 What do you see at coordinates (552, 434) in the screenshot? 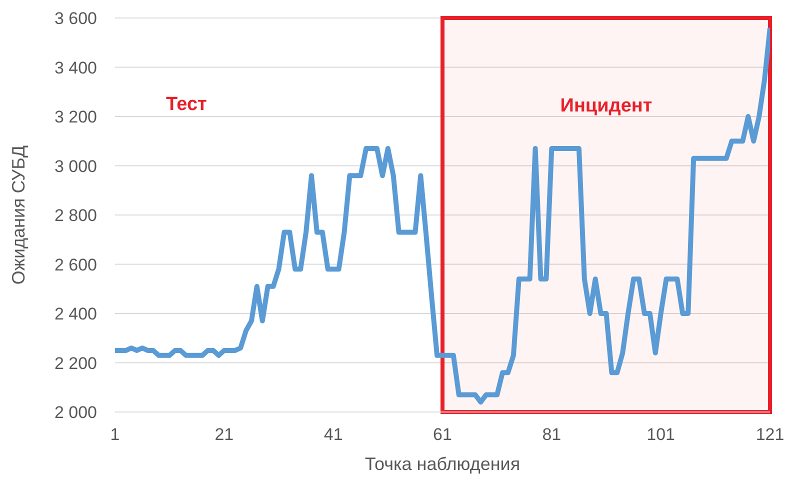
I see `x-tick-label: 81` at bounding box center [552, 434].